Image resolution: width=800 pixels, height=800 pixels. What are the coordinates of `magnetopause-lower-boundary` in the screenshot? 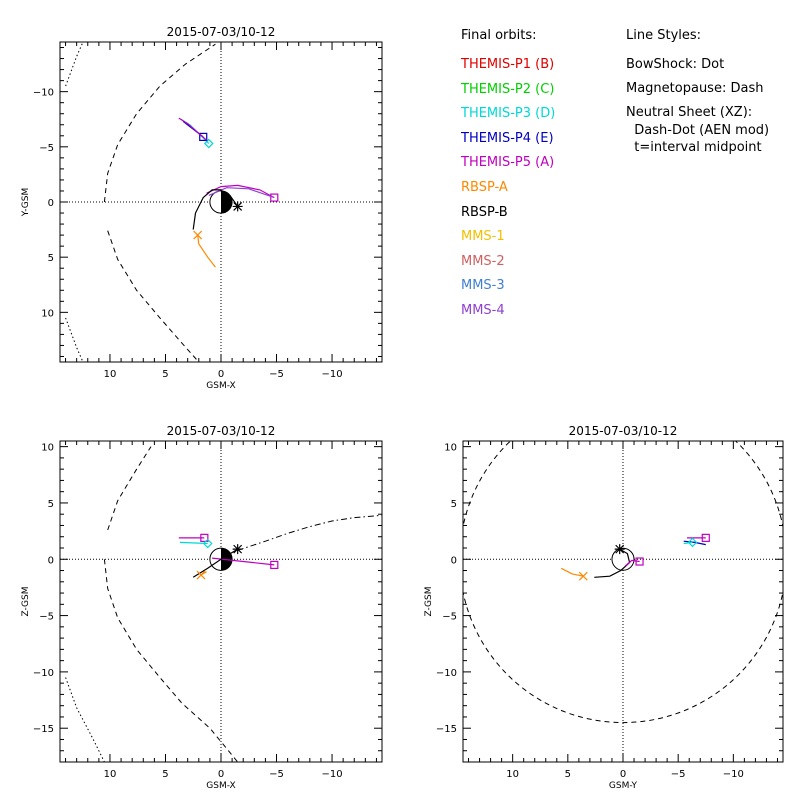 It's located at (153, 296).